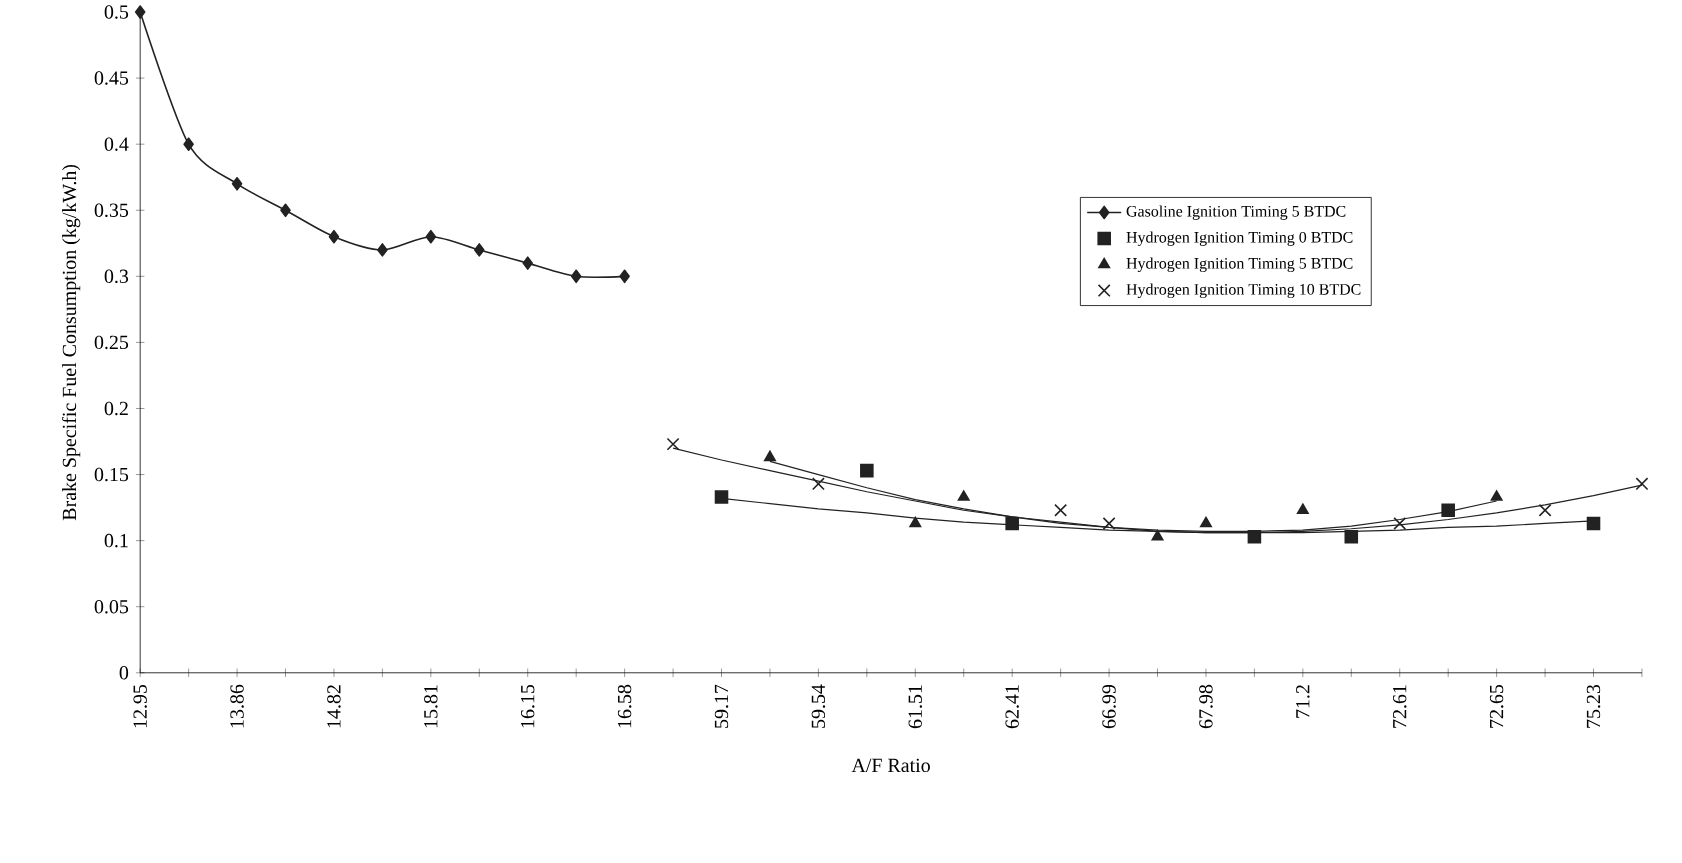  What do you see at coordinates (1012, 707) in the screenshot?
I see `x-tick-label: 62.41` at bounding box center [1012, 707].